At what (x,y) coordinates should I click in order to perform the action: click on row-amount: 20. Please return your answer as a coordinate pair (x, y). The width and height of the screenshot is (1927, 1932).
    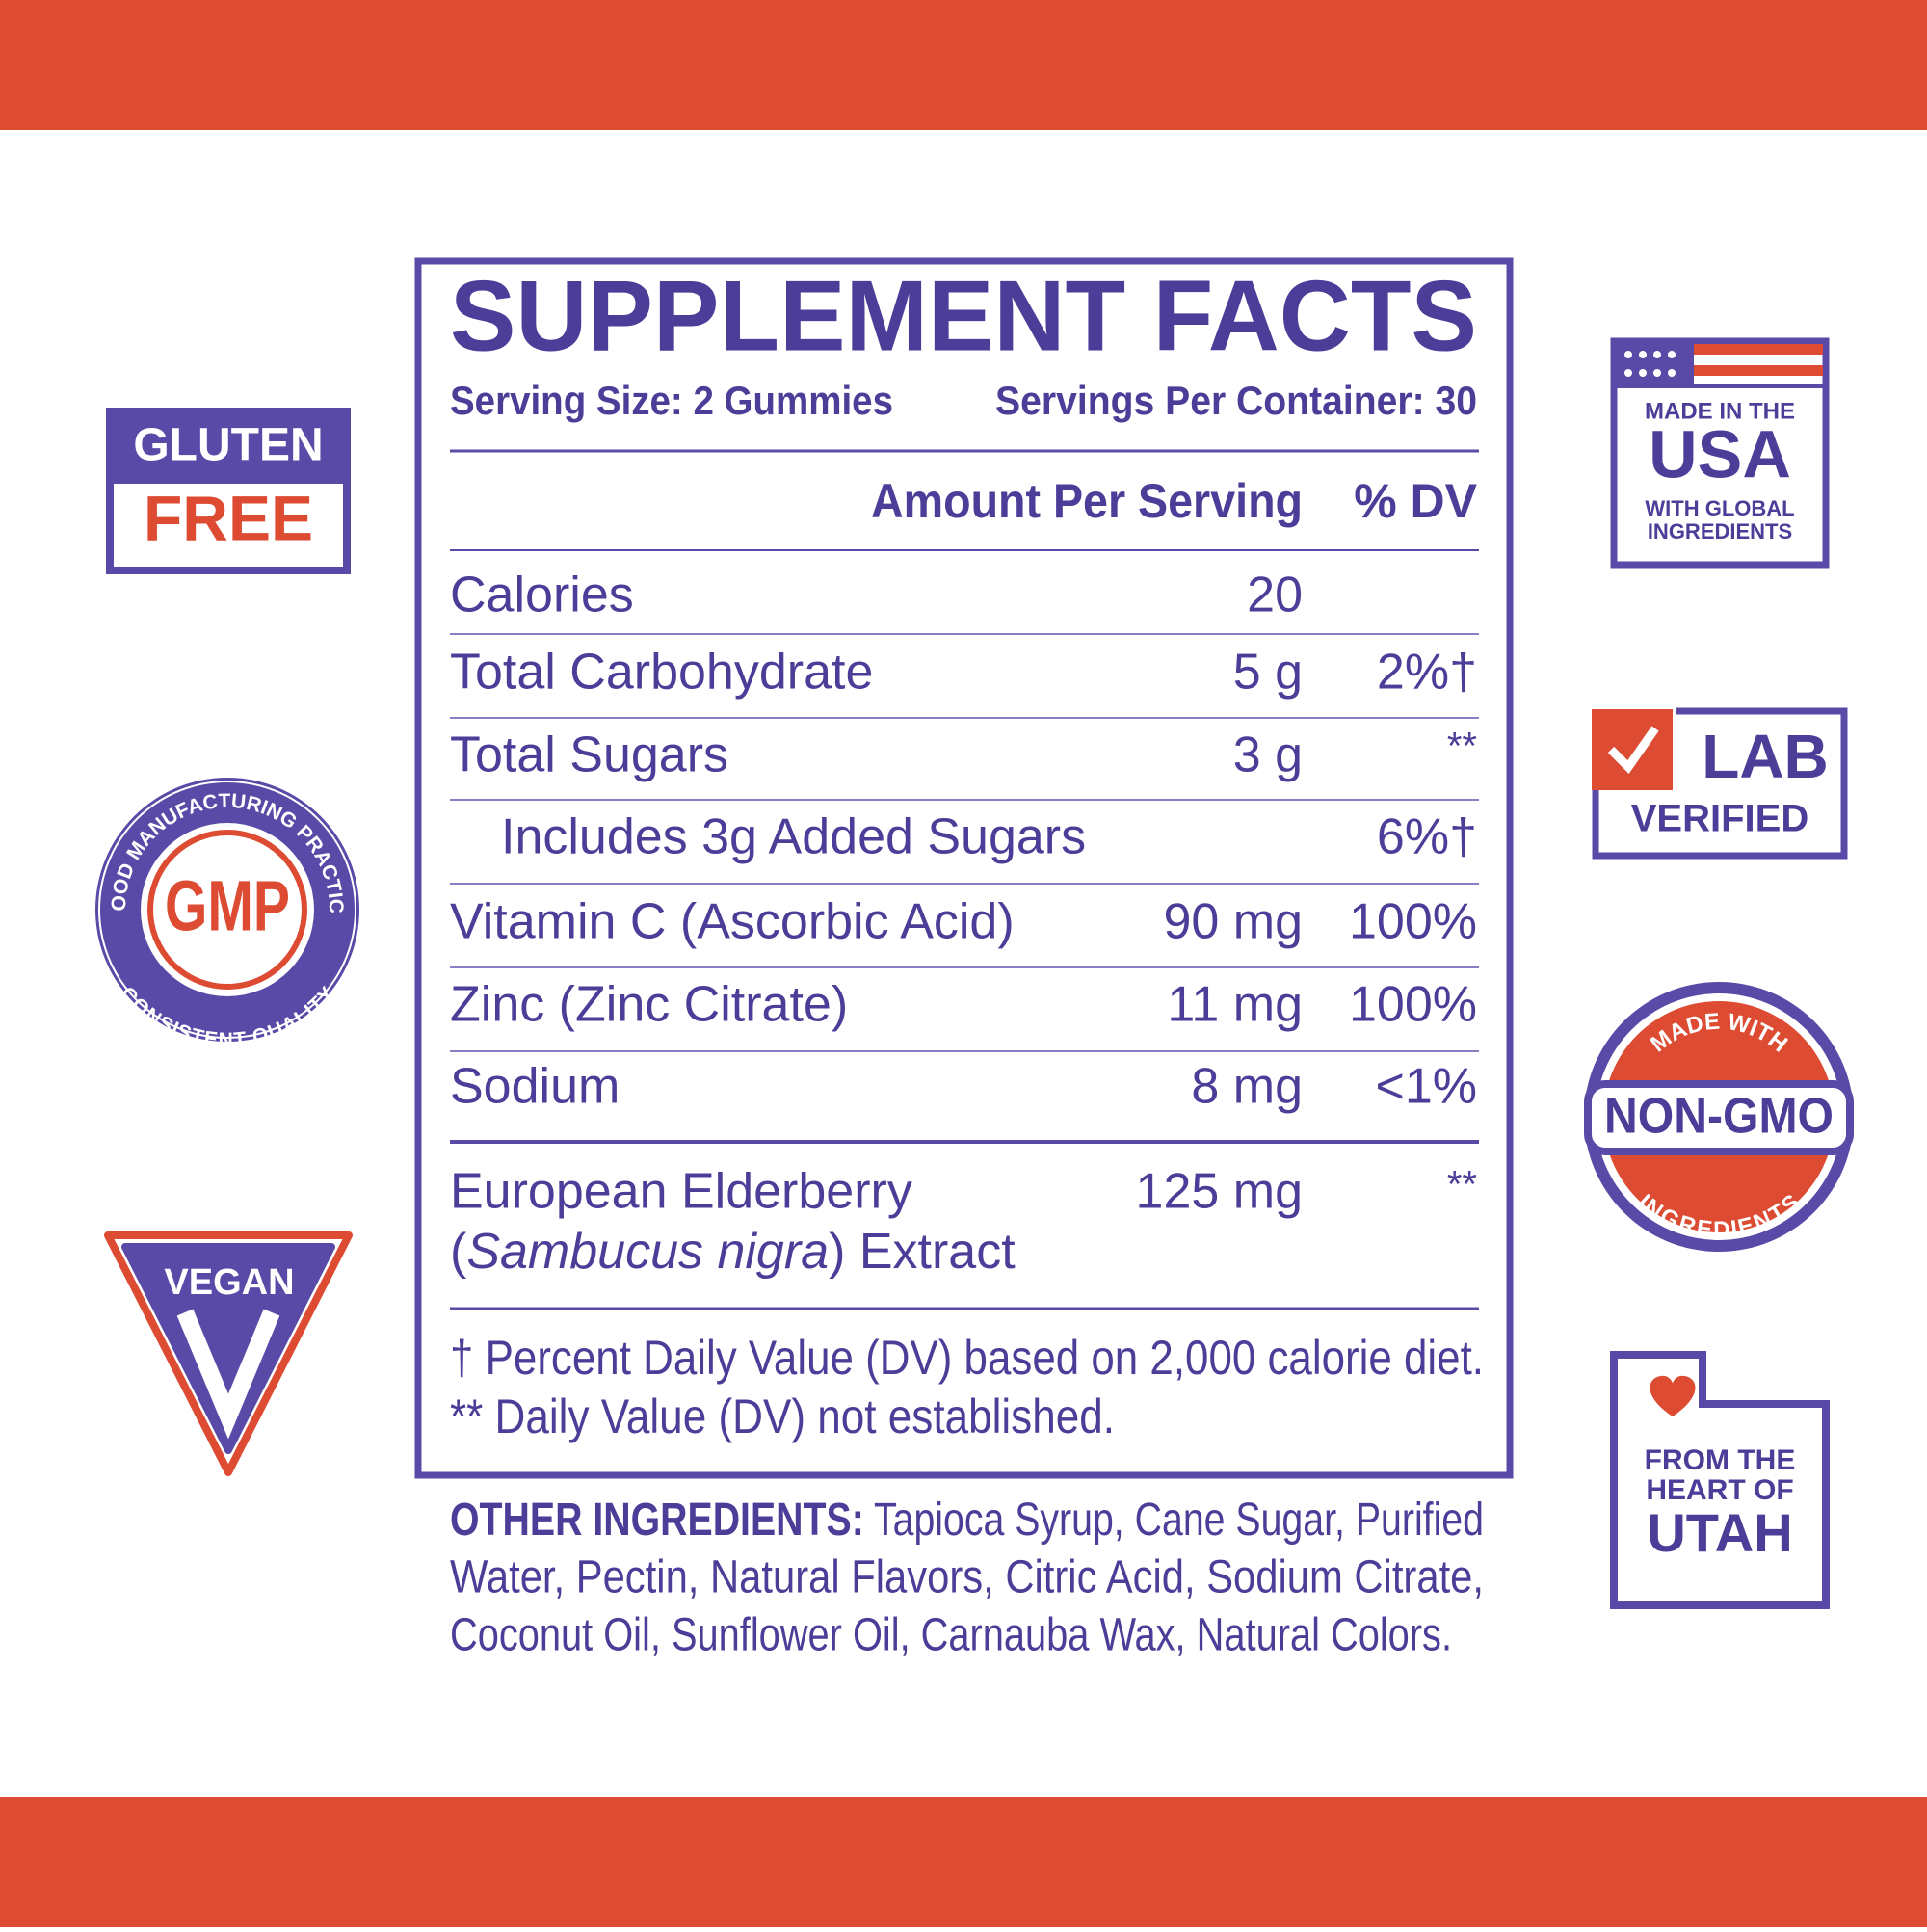
    Looking at the image, I should click on (1275, 595).